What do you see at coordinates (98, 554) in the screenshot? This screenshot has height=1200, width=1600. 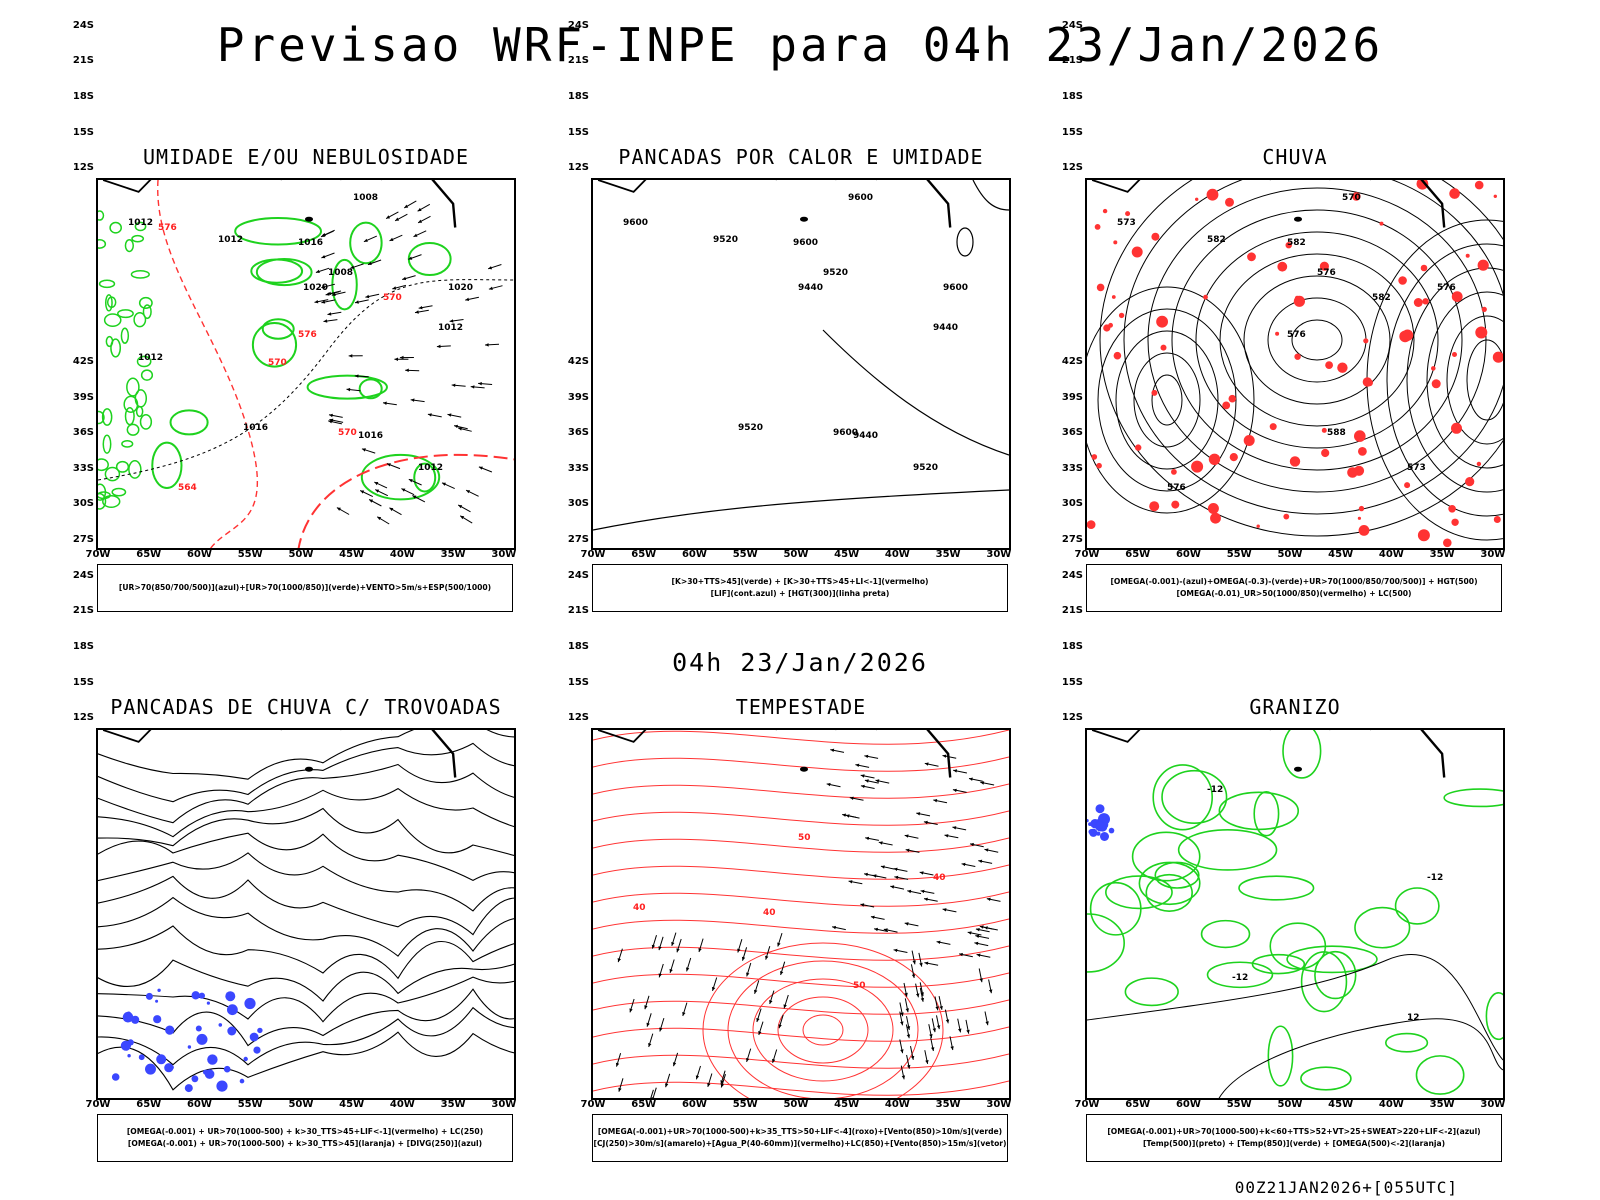 I see `longitude-label: 70W` at bounding box center [98, 554].